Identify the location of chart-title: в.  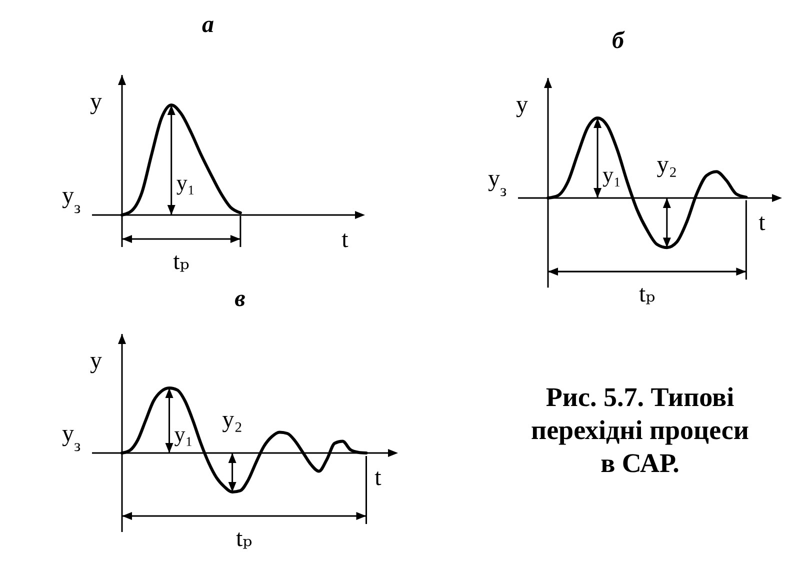
(240, 299).